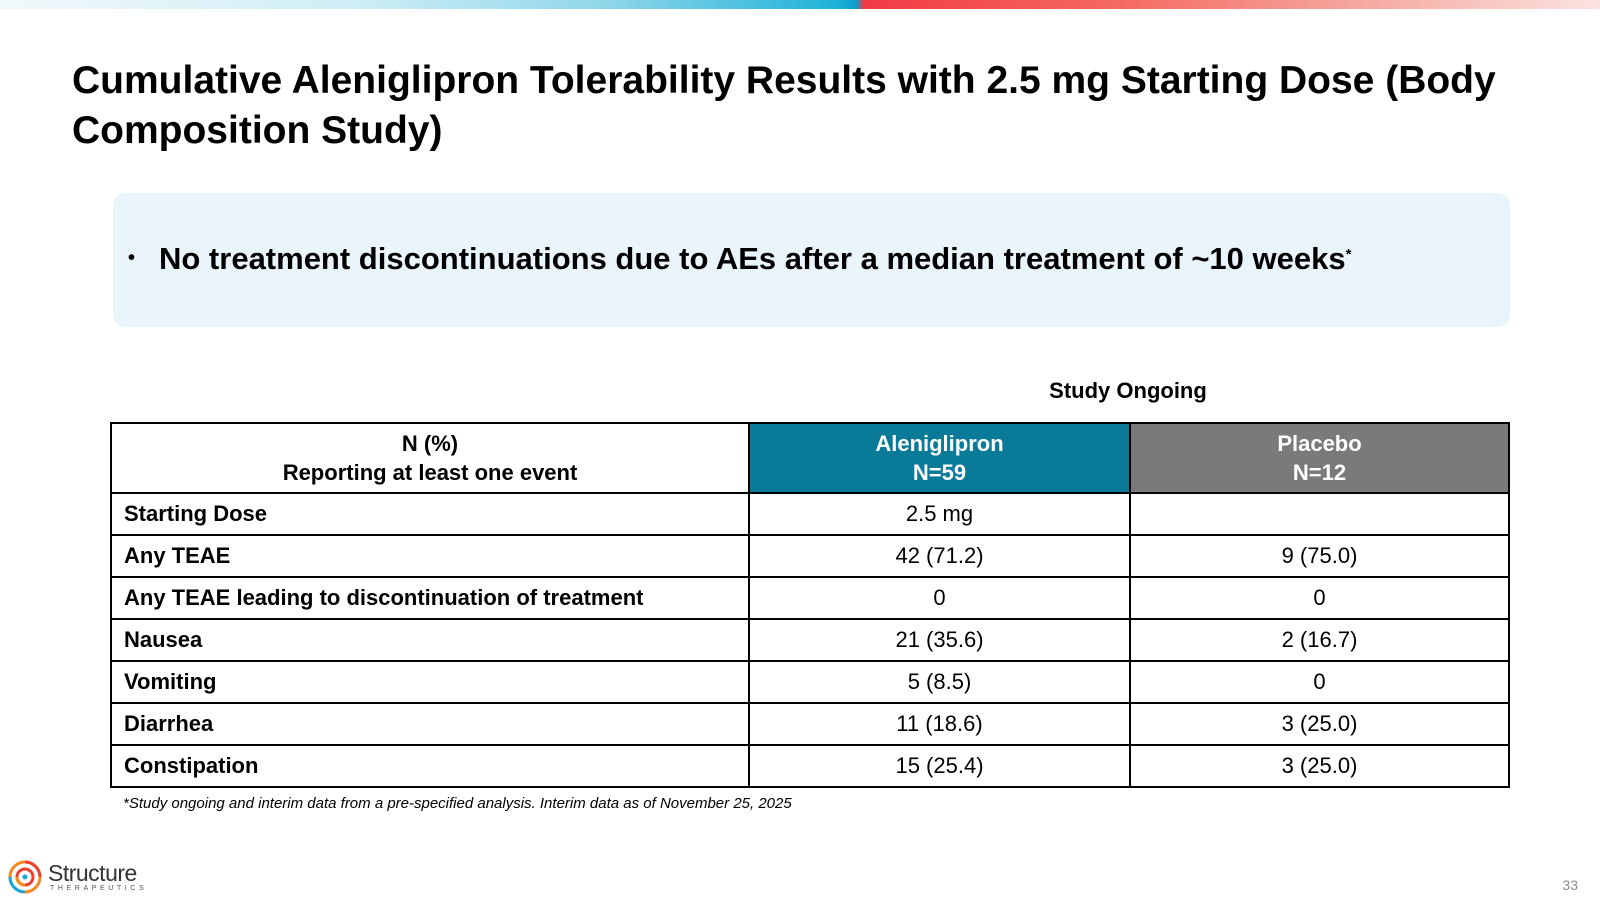 The height and width of the screenshot is (900, 1600). I want to click on aleniglipron-value: 2.5 mg, so click(939, 514).